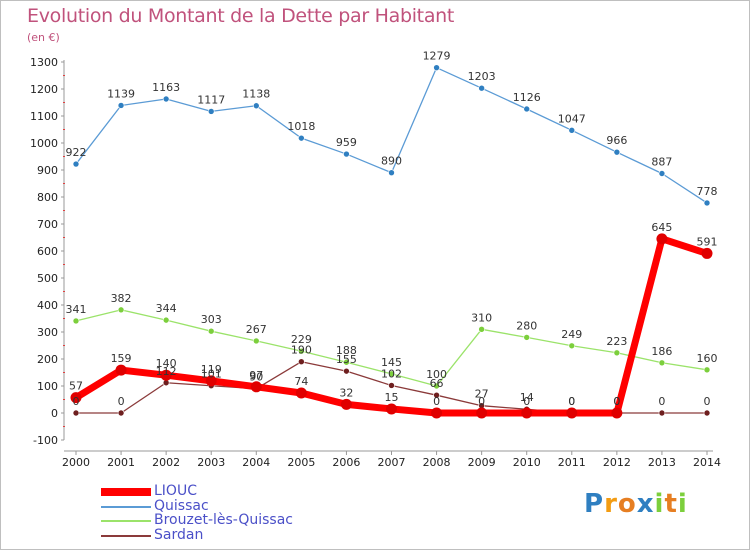 This screenshot has width=750, height=550. Describe the element at coordinates (392, 397) in the screenshot. I see `data-label-liouc: 15` at that location.